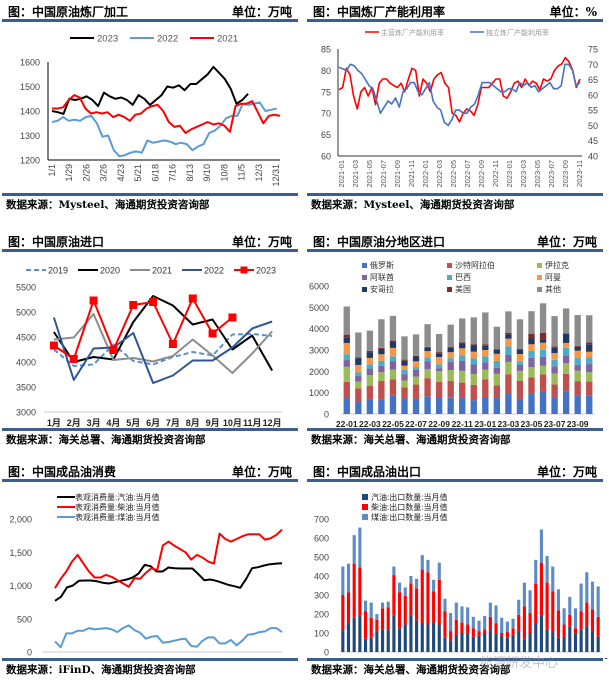 This screenshot has height=685, width=609. I want to click on legend-label: 表观消费量:柴油:当月值, so click(117, 507).